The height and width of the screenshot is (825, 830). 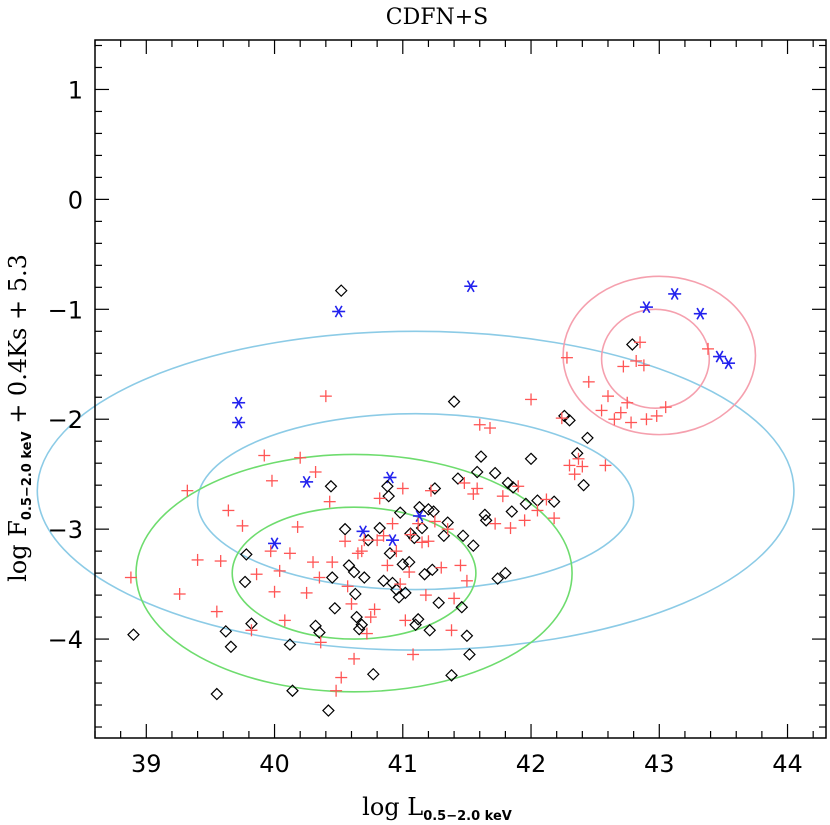 I want to click on y-tick-label: −1, so click(x=65, y=310).